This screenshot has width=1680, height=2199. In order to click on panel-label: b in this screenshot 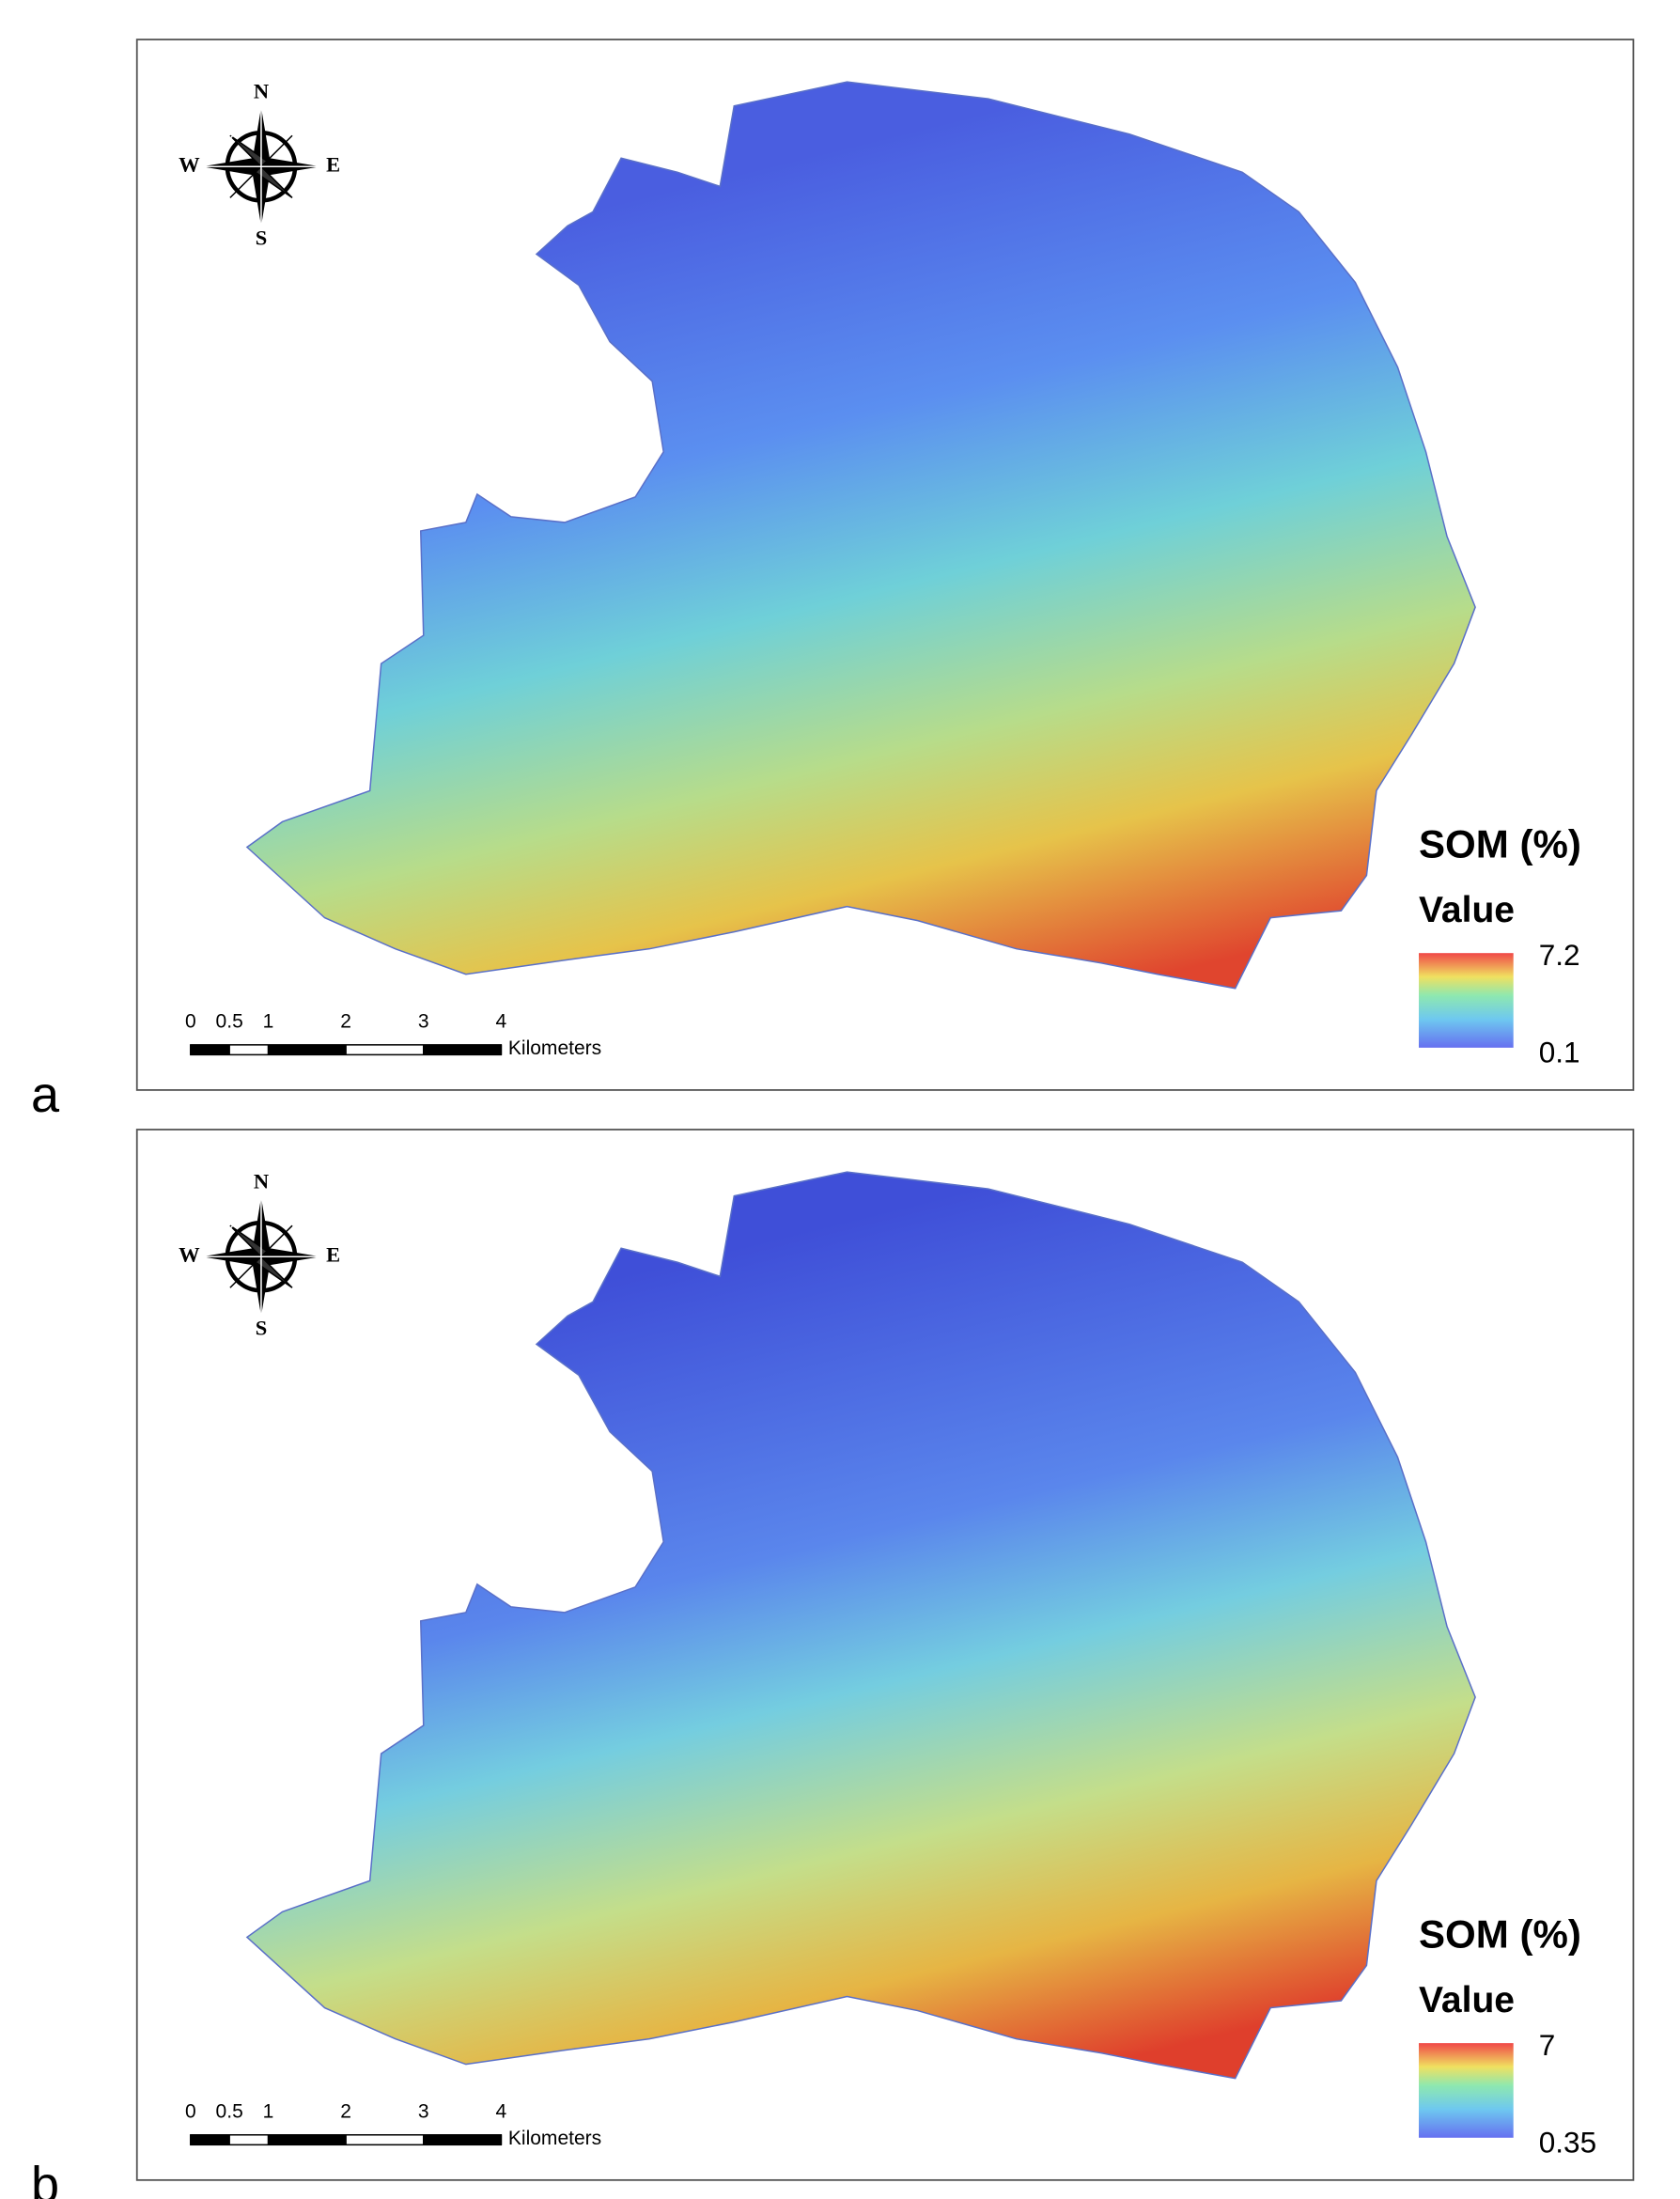, I will do `click(45, 2178)`.